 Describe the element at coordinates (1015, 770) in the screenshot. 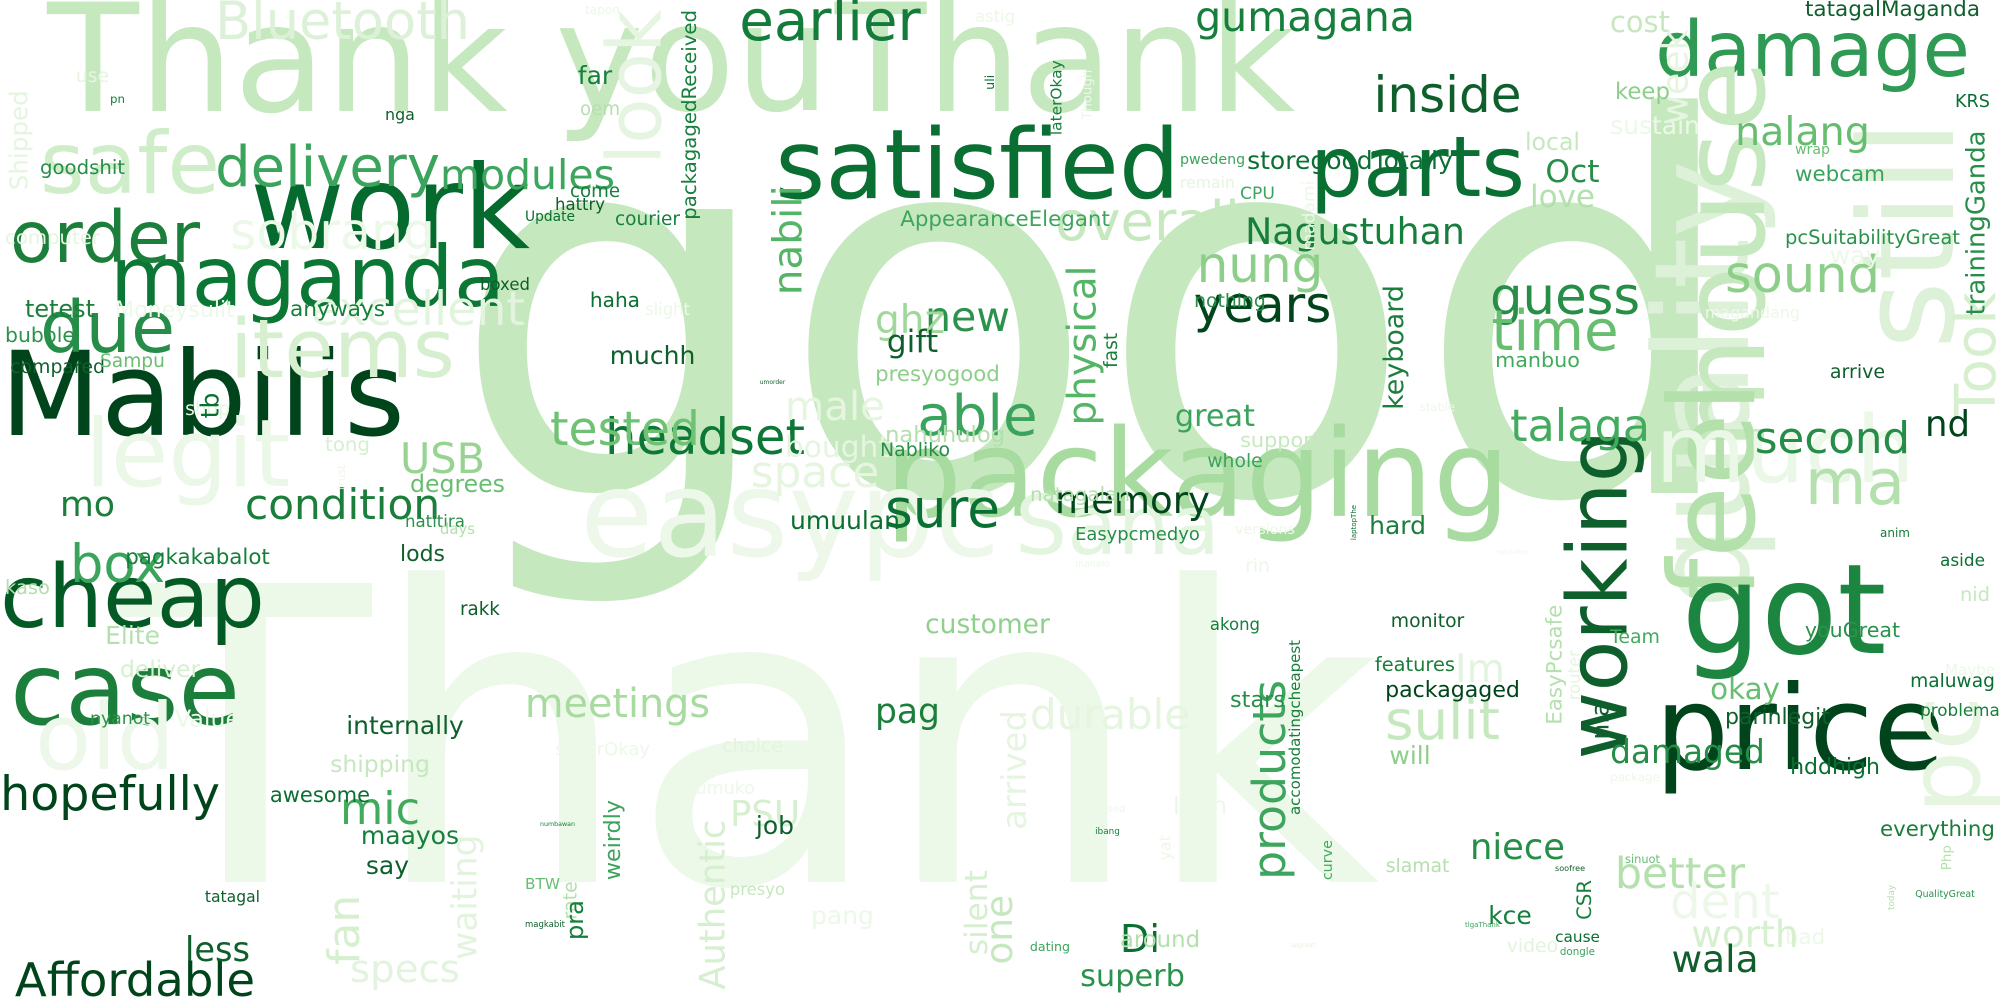

I see `word-arrived: arrived` at that location.